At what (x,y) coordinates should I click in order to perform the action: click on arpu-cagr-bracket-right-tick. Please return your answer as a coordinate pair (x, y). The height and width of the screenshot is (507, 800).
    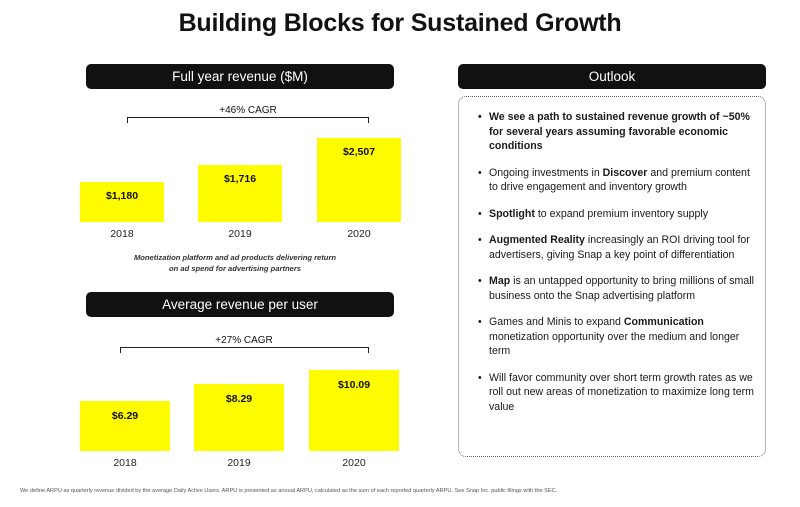
    Looking at the image, I should click on (368, 350).